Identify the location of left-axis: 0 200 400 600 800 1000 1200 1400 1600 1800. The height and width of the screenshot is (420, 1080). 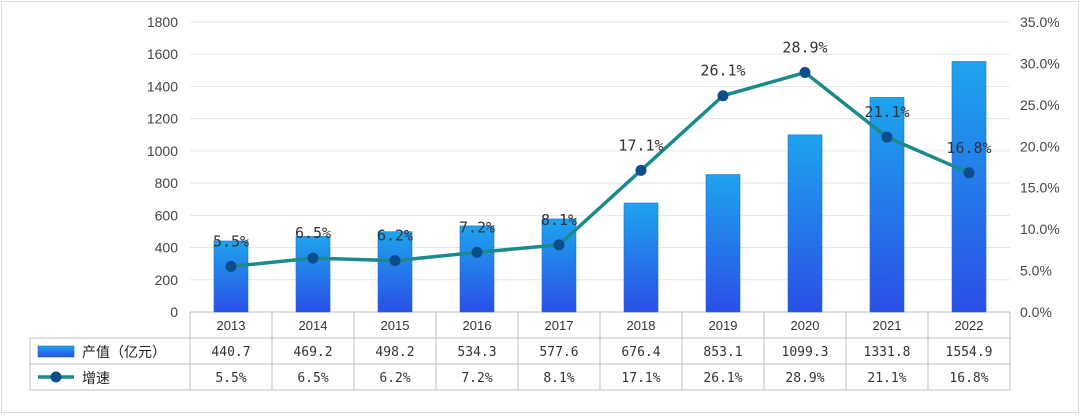
(162, 167).